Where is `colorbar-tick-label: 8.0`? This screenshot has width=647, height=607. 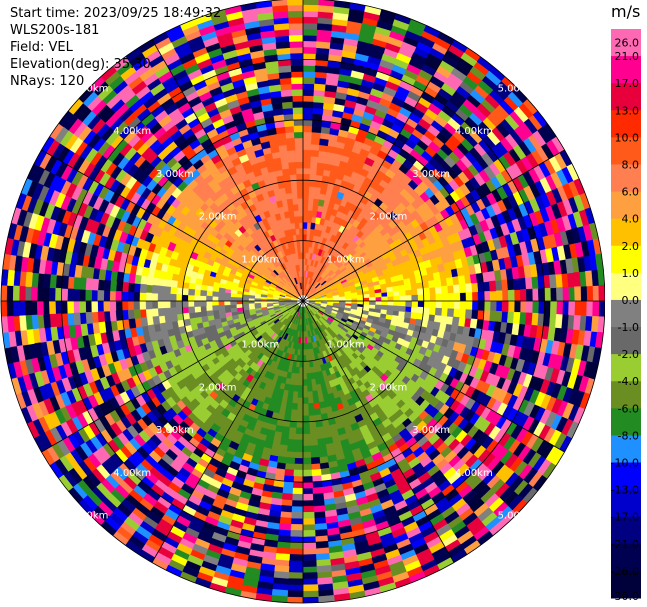
colorbar-tick-label: 8.0 is located at coordinates (631, 165).